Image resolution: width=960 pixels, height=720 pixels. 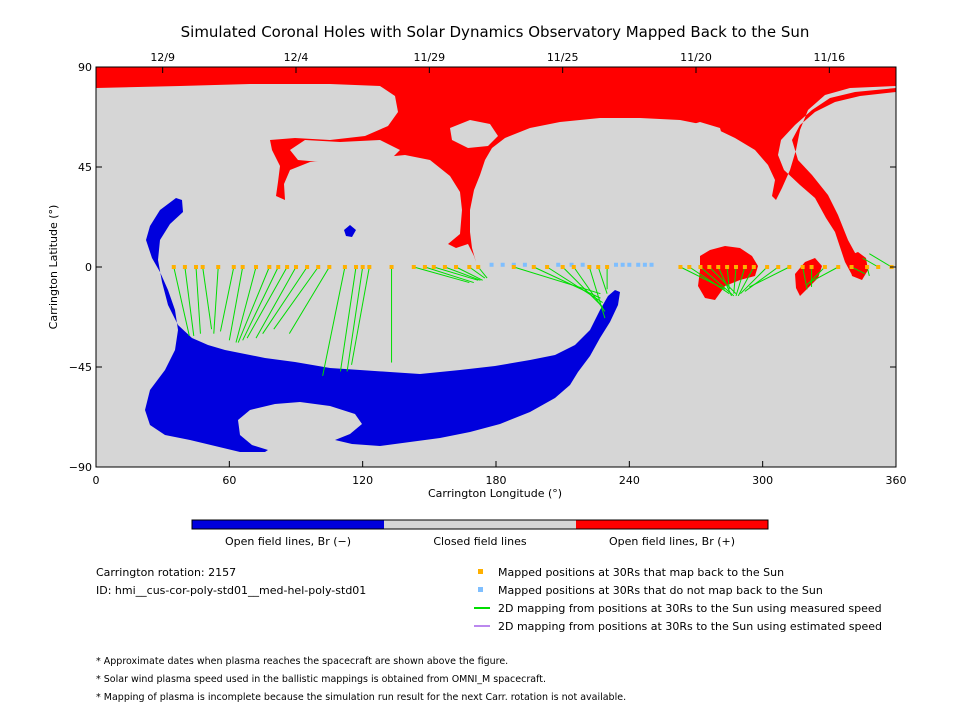 I want to click on y-tick-label: 0, so click(x=88, y=267).